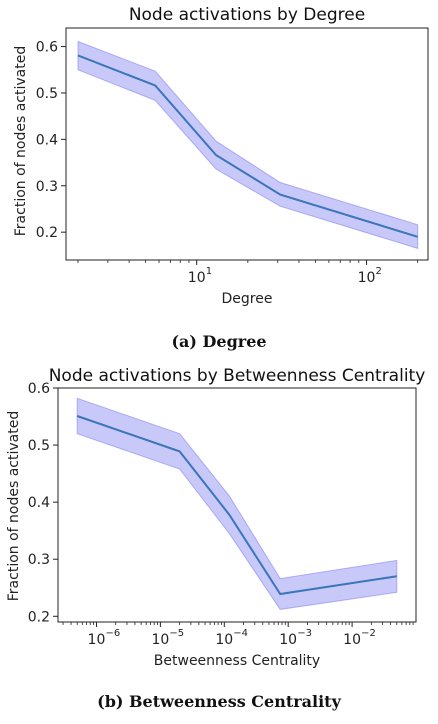  What do you see at coordinates (247, 299) in the screenshot?
I see `x-axis-label: Degree` at bounding box center [247, 299].